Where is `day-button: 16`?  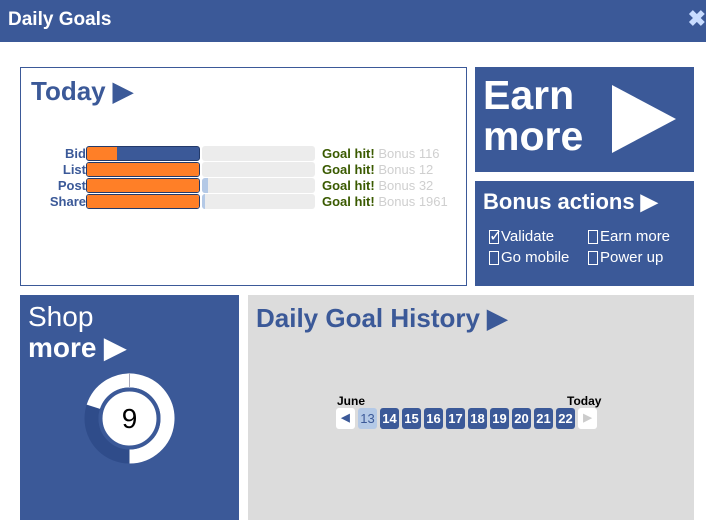 day-button: 16 is located at coordinates (433, 418).